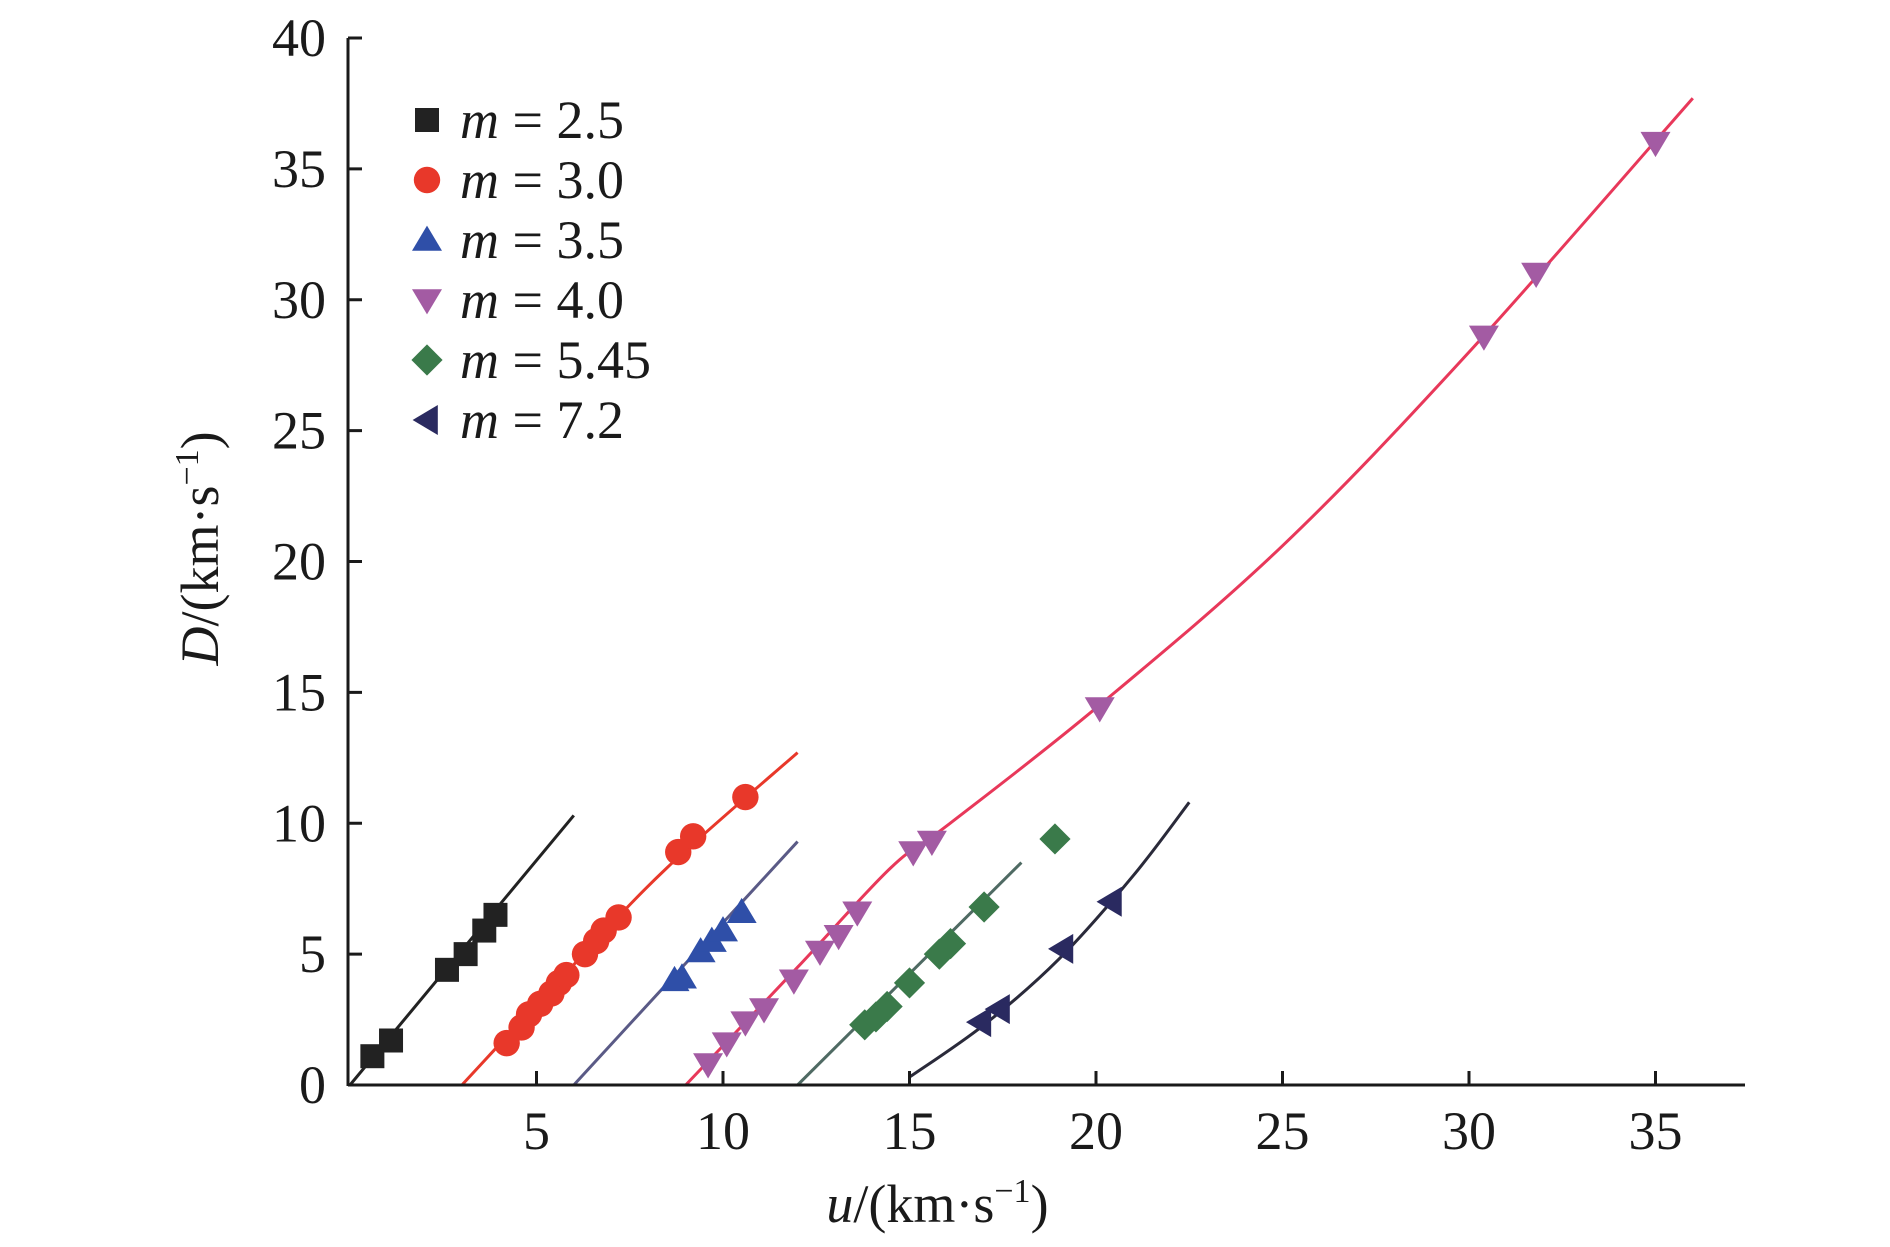  What do you see at coordinates (299, 823) in the screenshot?
I see `y-tick-label: 10` at bounding box center [299, 823].